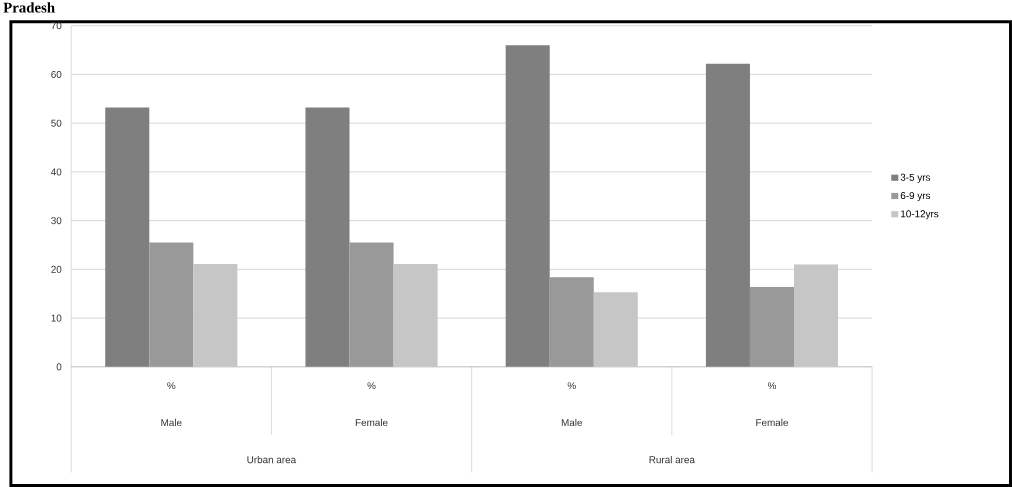  I want to click on y-tick-label: 20, so click(56, 269).